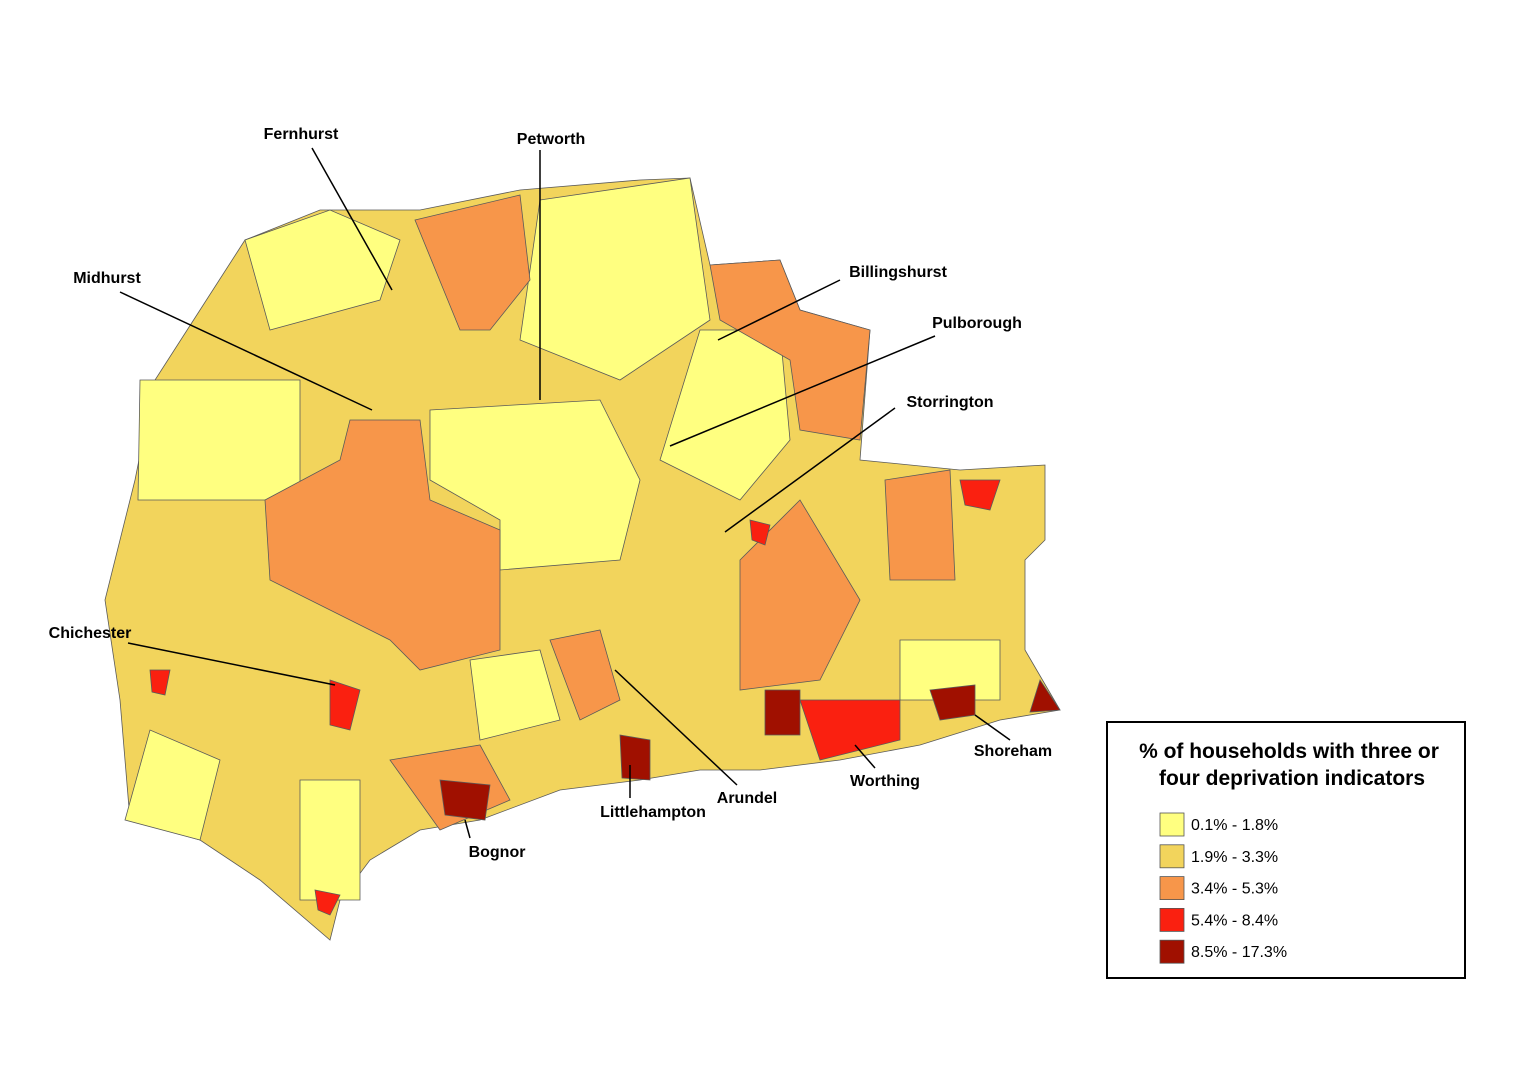 The width and height of the screenshot is (1519, 1075). Describe the element at coordinates (1234, 920) in the screenshot. I see `legend-label: 5.4% - 8.4%` at that location.